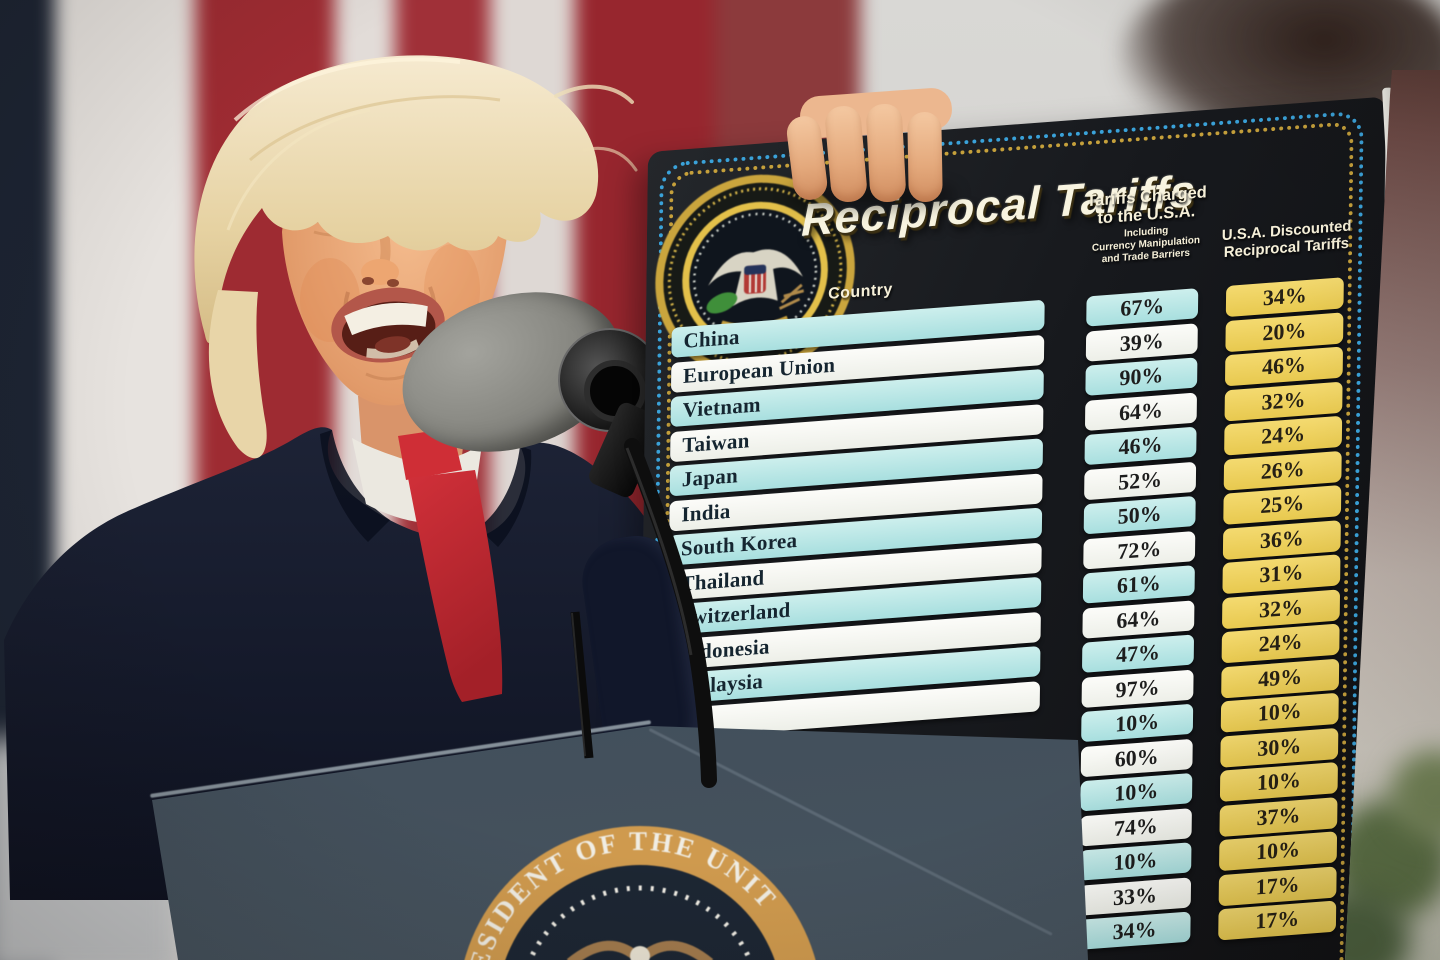 The width and height of the screenshot is (1440, 960). Describe the element at coordinates (455, 586) in the screenshot. I see `red-tie-blade` at that location.